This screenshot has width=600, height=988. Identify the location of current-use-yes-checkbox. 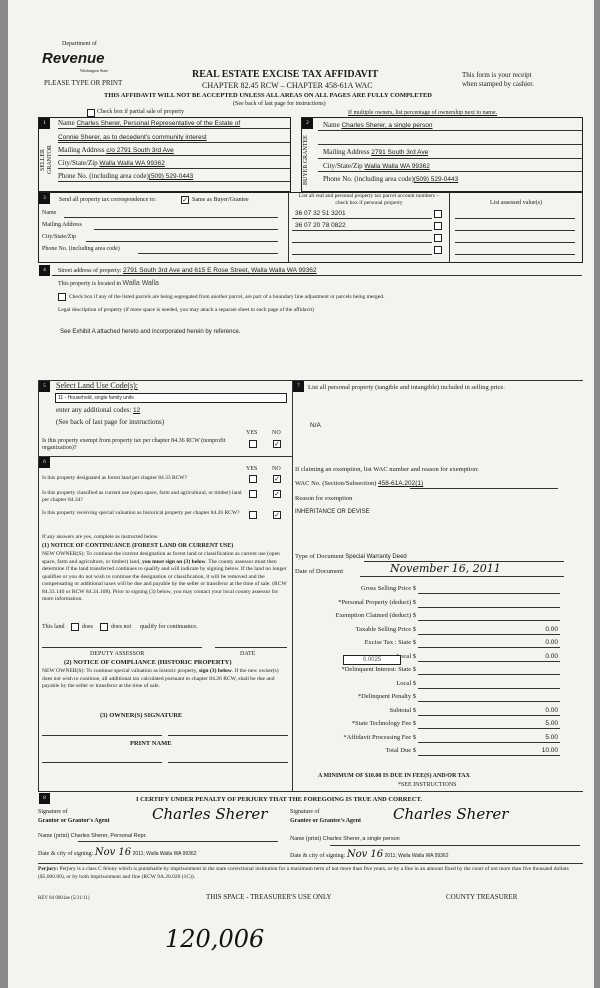
(253, 494).